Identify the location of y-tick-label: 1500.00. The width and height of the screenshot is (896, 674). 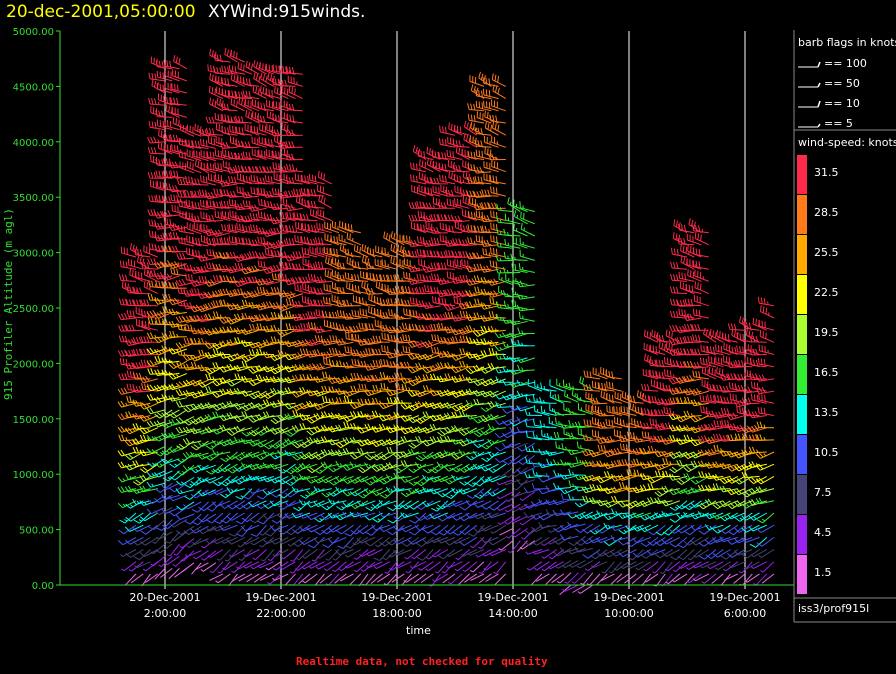
(33, 420).